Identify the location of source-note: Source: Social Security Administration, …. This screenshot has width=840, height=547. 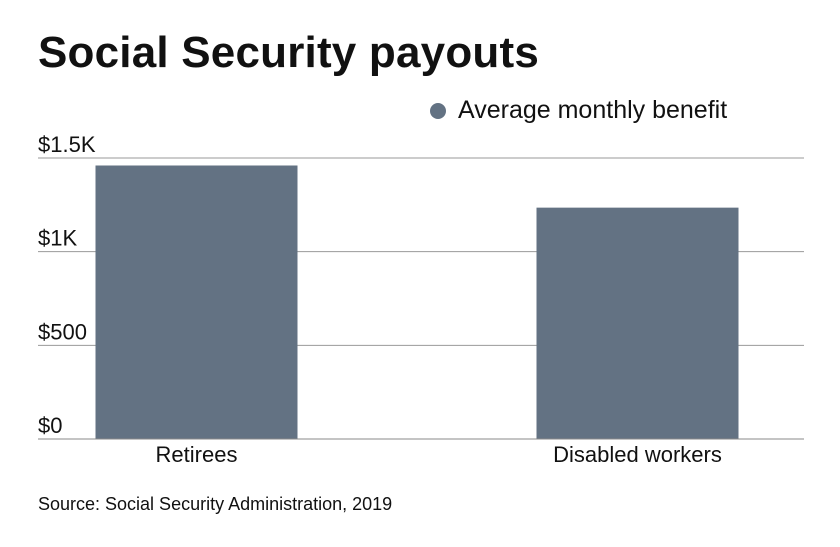
(215, 504).